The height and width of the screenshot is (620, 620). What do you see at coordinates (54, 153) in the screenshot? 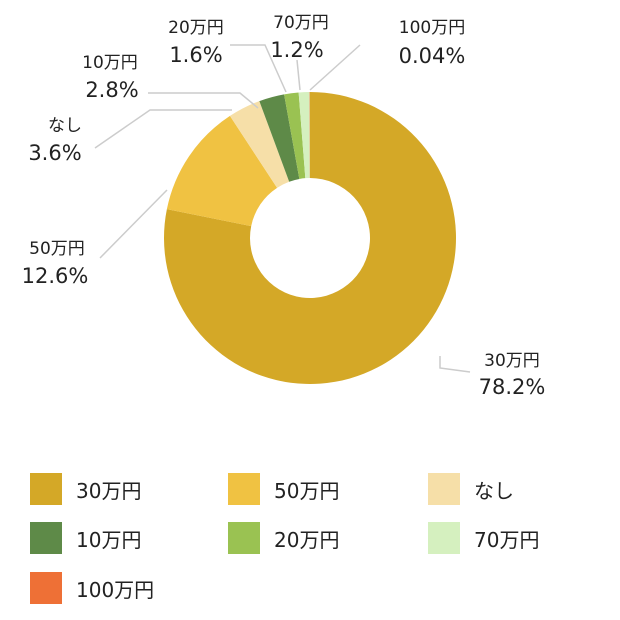
I see `slice-label-value-3: 3.6%` at bounding box center [54, 153].